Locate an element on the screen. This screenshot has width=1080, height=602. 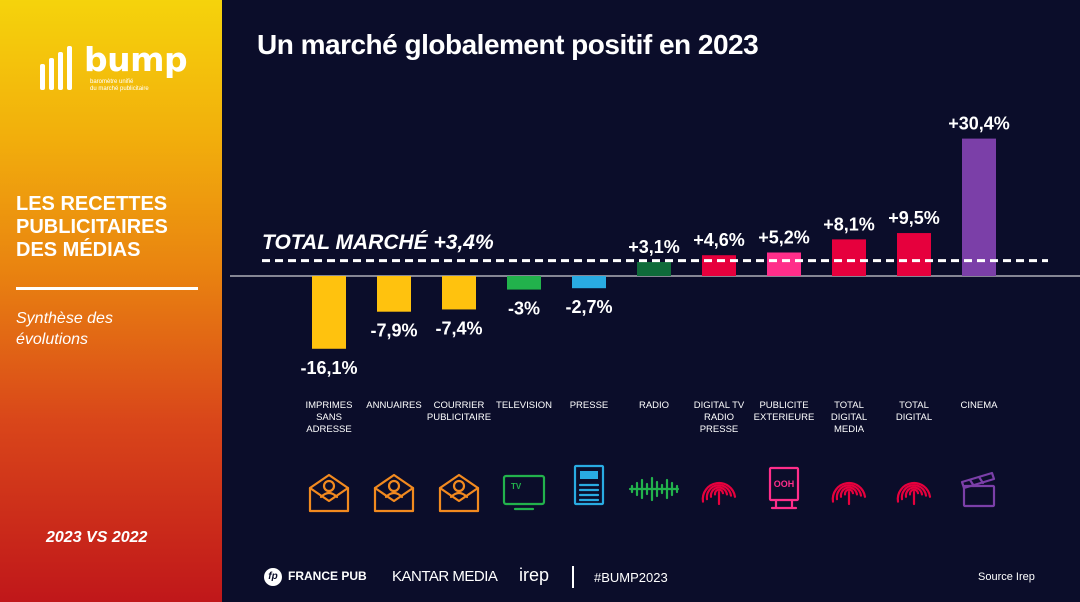
data-label: +4,6% is located at coordinates (719, 240).